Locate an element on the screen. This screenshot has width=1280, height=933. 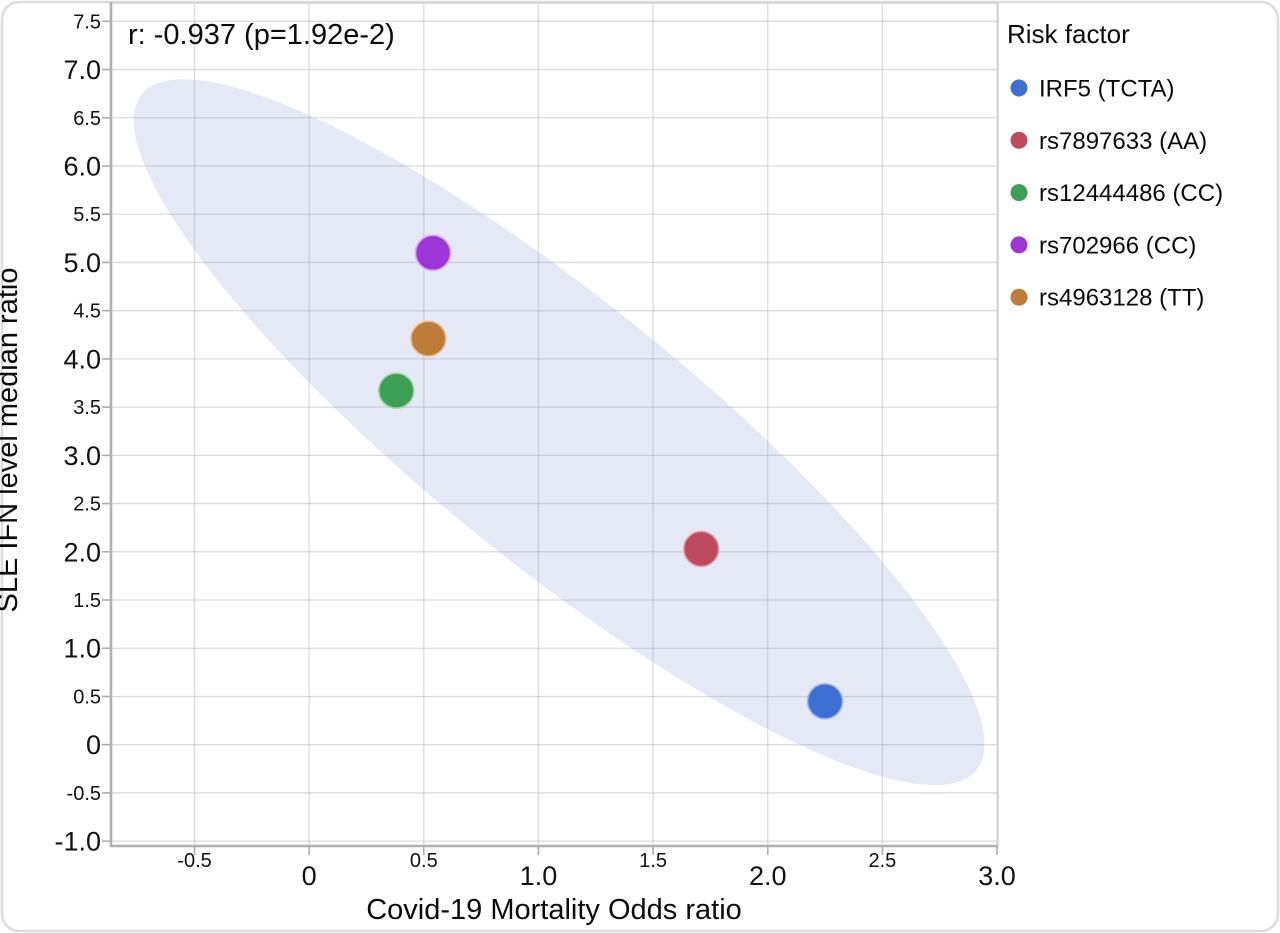
y-axis-title: SLE IFN level median ratio is located at coordinates (12, 440).